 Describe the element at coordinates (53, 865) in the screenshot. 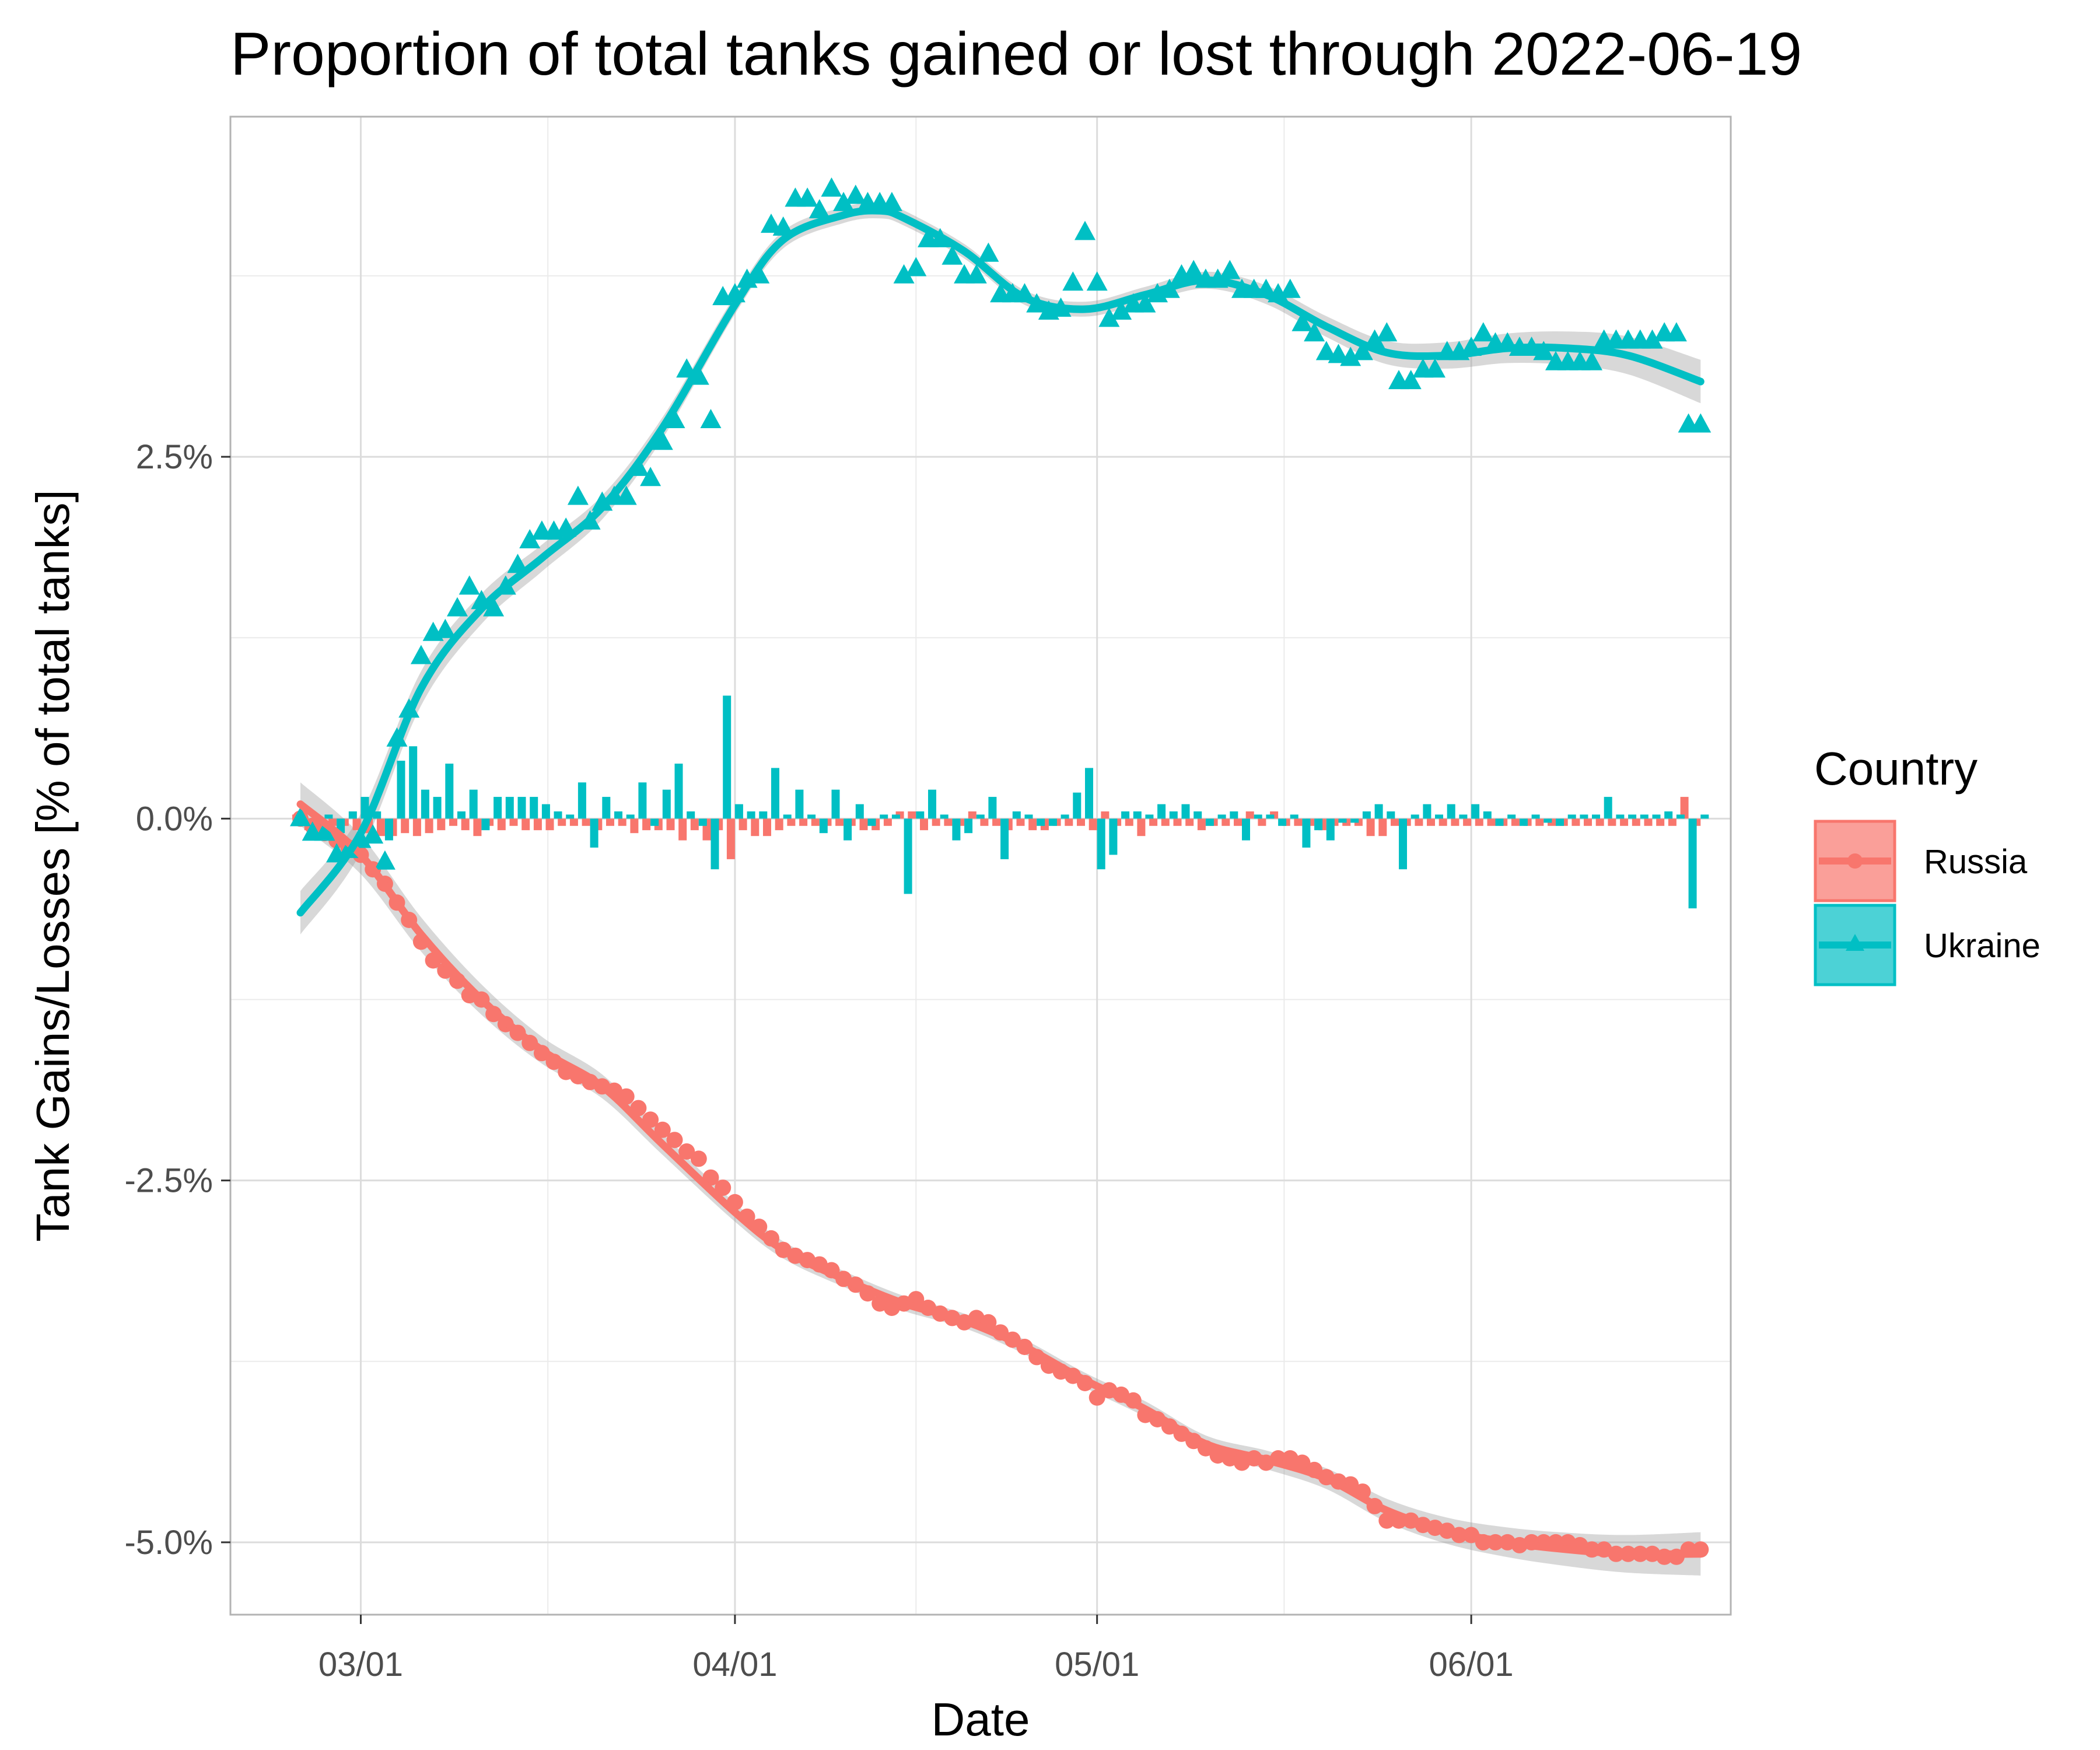

I see `y-axis-title: Tank Gains/Losses [% of total tanks]` at that location.